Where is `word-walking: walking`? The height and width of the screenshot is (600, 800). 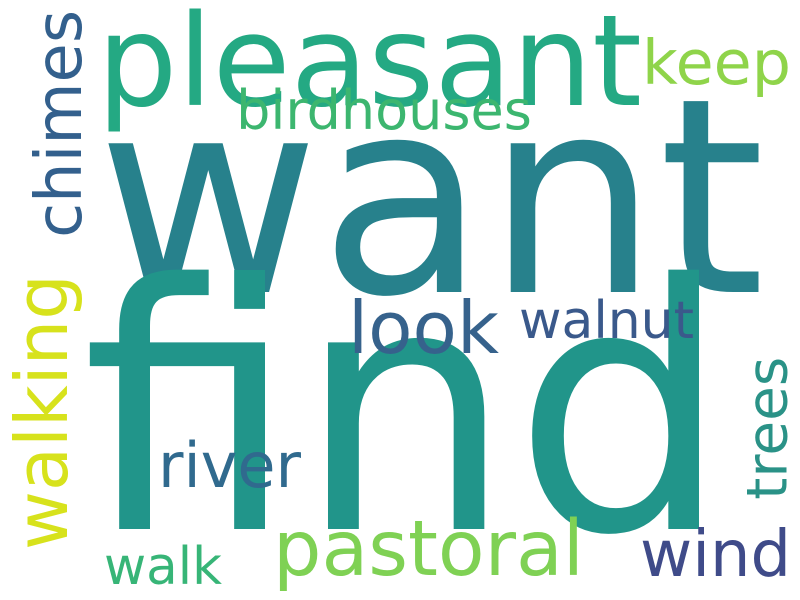 word-walking: walking is located at coordinates (42, 412).